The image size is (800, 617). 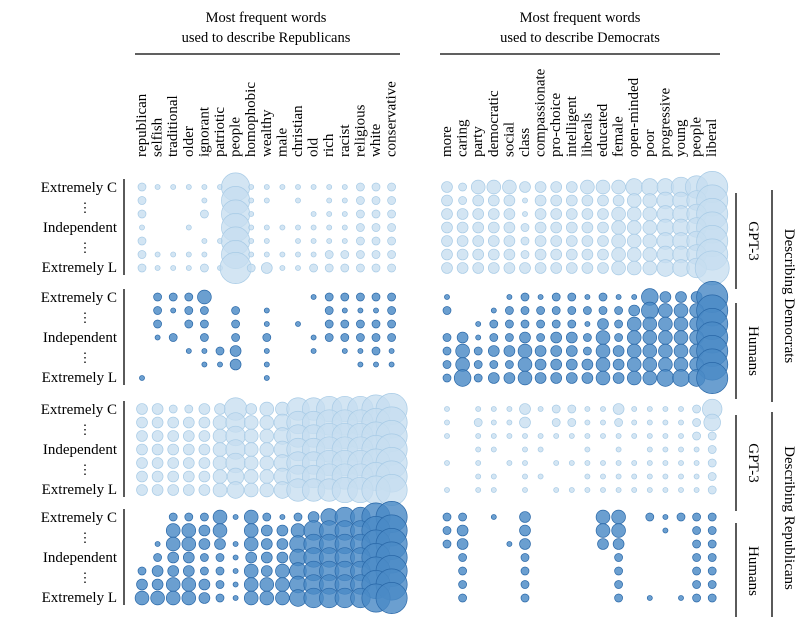 I want to click on left-panel-title-line1: Most frequent words, so click(x=266, y=18).